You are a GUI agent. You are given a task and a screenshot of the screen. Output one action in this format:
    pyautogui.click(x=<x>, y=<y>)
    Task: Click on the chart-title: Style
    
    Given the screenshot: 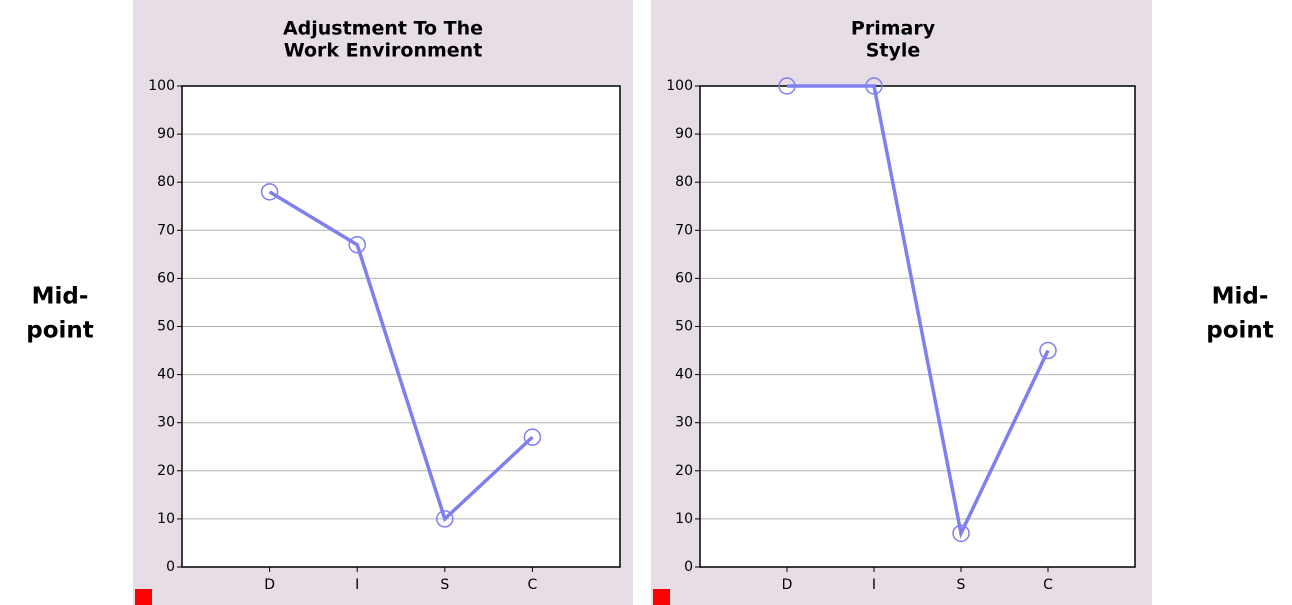 What is the action you would take?
    pyautogui.click(x=893, y=51)
    